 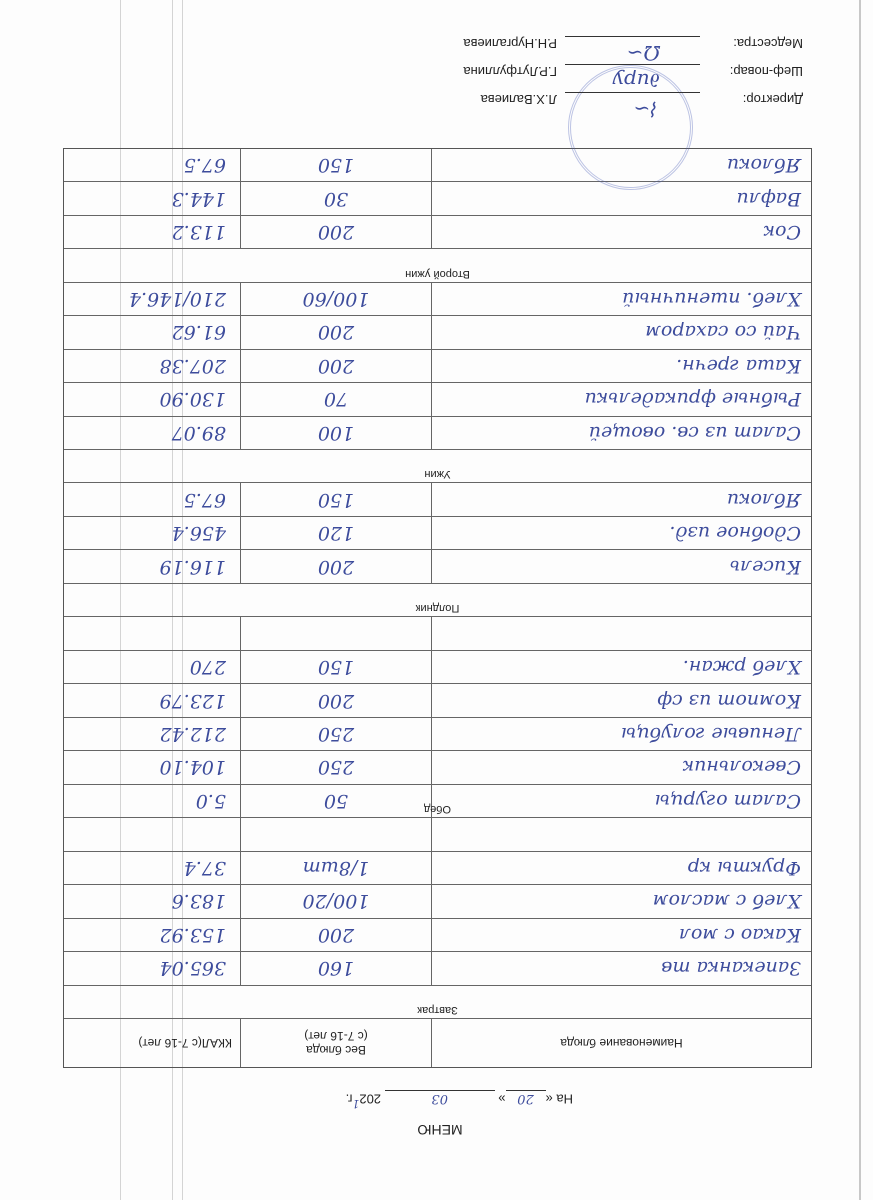 What do you see at coordinates (336, 1036) in the screenshot?
I see `header-weight-age: (с 7-16 лет)` at bounding box center [336, 1036].